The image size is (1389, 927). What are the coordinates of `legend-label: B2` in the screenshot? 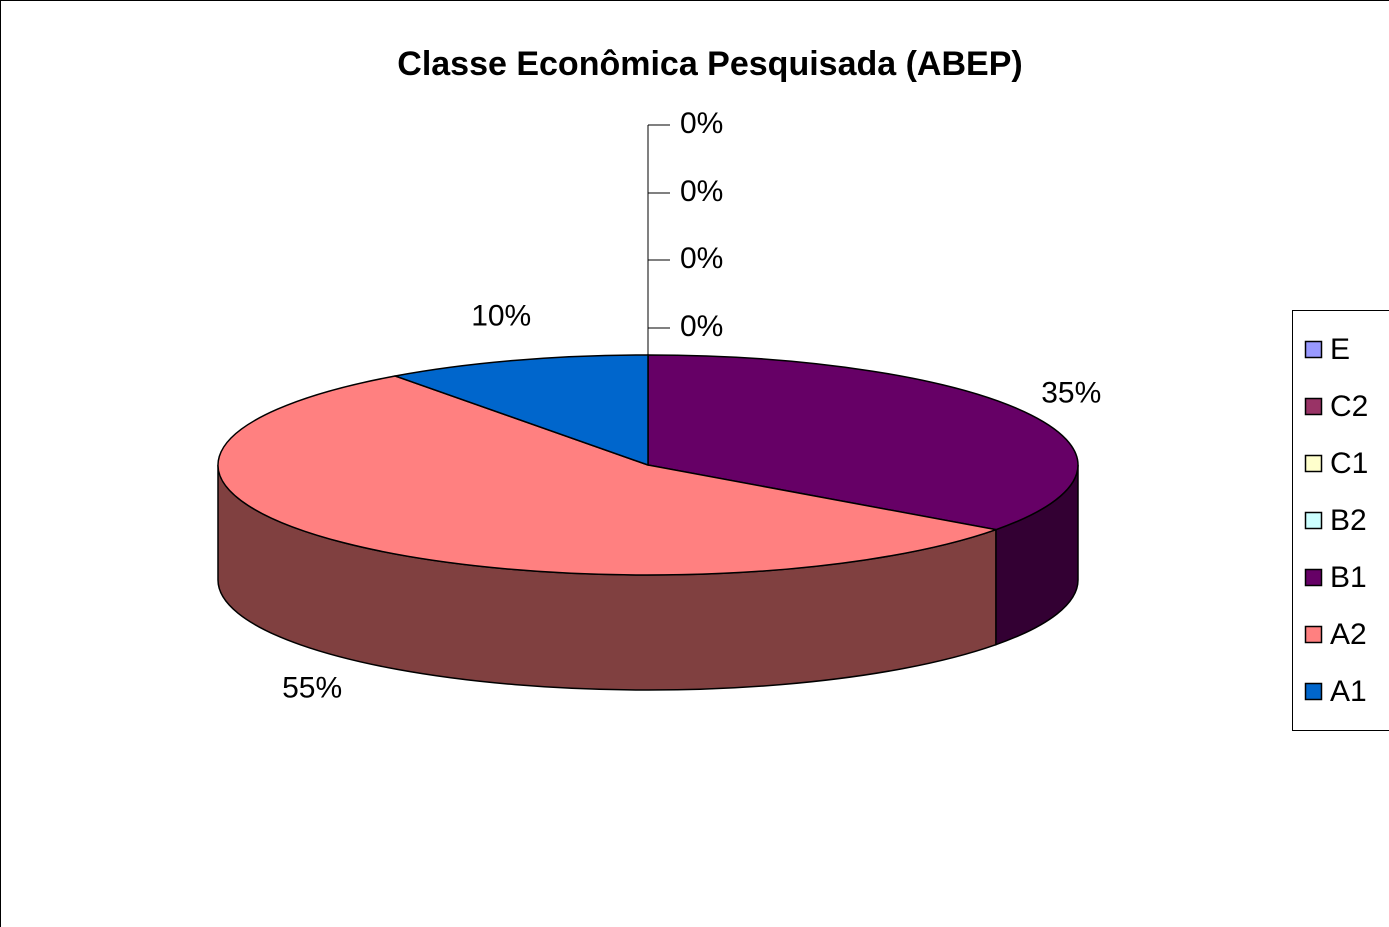 It's located at (1348, 520).